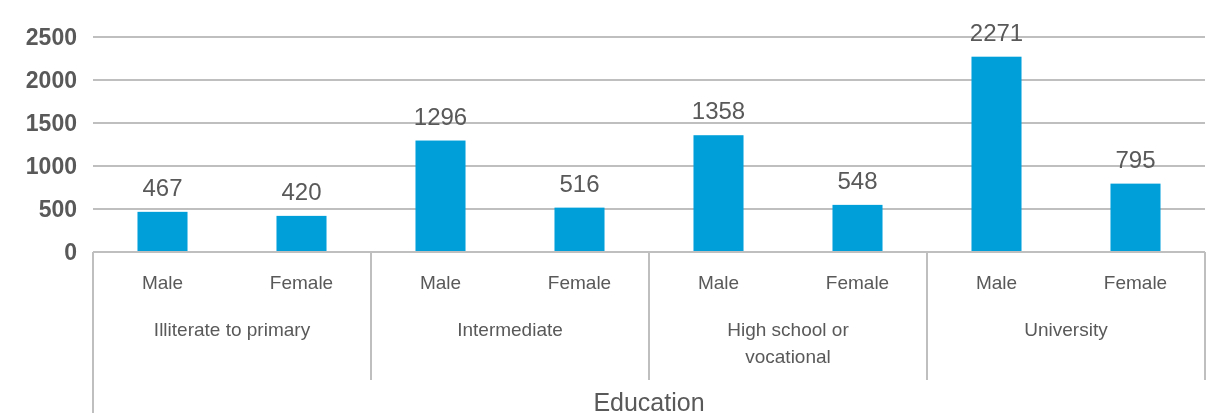  Describe the element at coordinates (649, 402) in the screenshot. I see `x-axis-title: Education` at that location.